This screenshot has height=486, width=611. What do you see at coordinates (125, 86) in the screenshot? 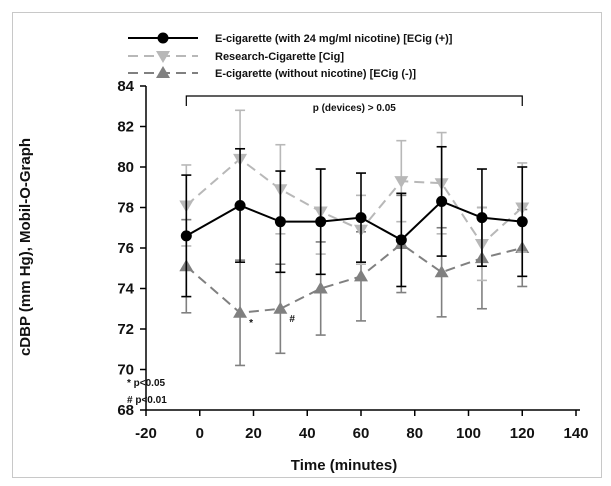
I see `y-tick-label: 84` at bounding box center [125, 86].